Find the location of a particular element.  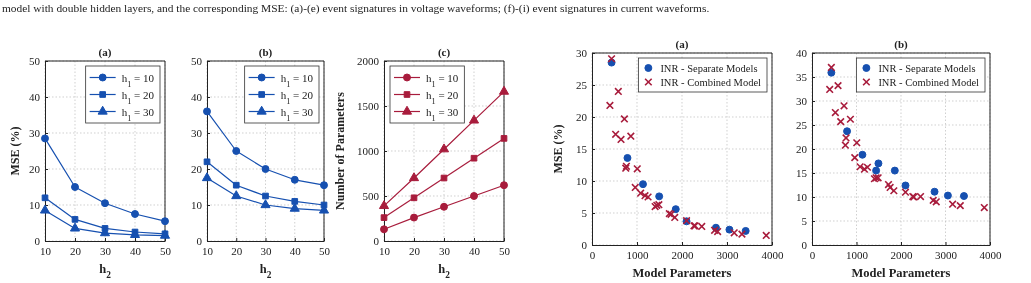

text: model with double hidden layers, and the corresponding MSE: (a)-(e) event signatures in voltage waveforms; (f)-(i) event signatures in current waveforms. is located at coordinates (356, 8).